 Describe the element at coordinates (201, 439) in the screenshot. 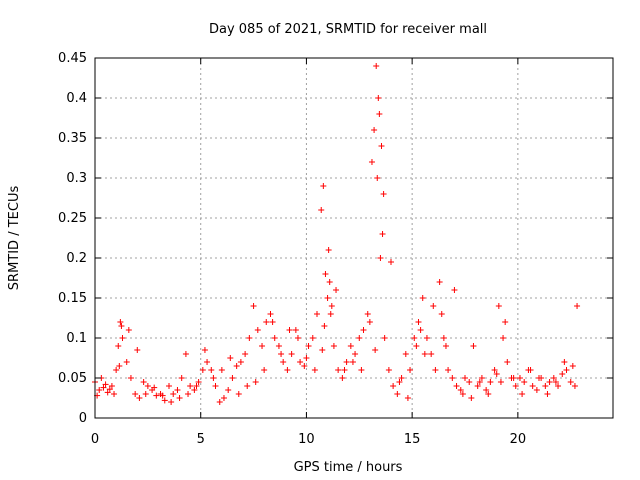

I see `x-tick-label: 5` at that location.